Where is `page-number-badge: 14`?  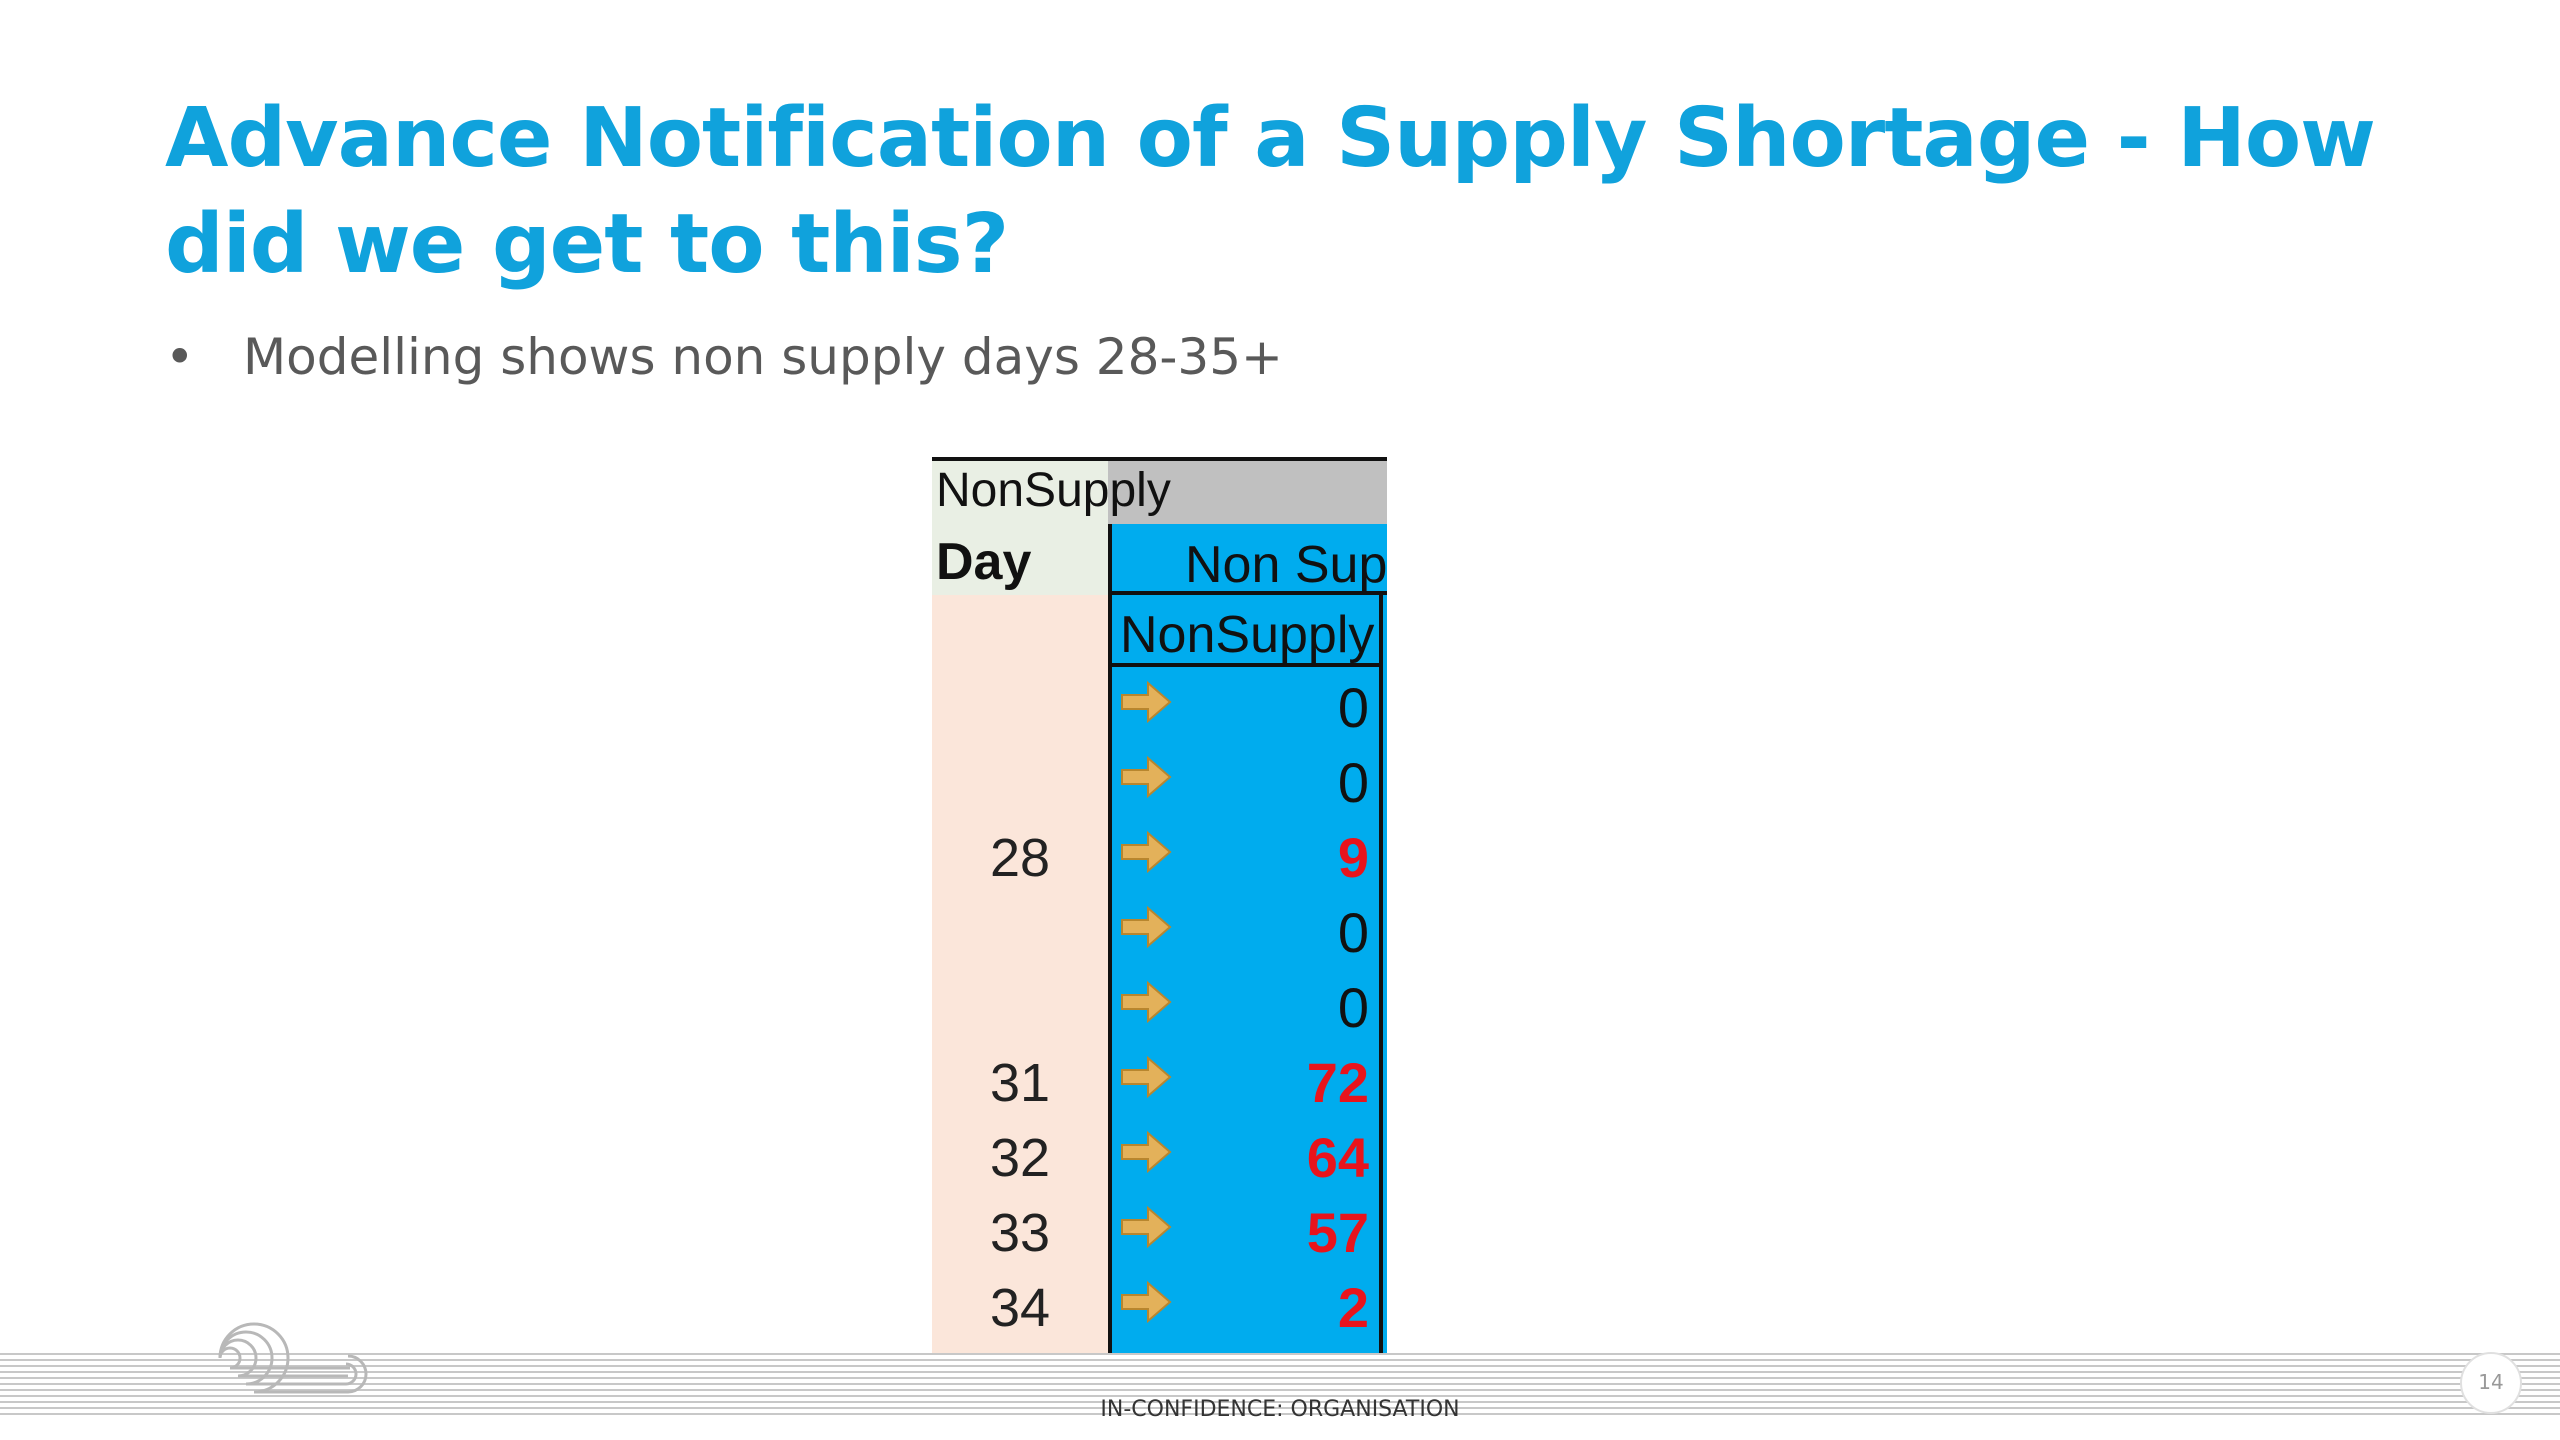 page-number-badge: 14 is located at coordinates (2491, 1383).